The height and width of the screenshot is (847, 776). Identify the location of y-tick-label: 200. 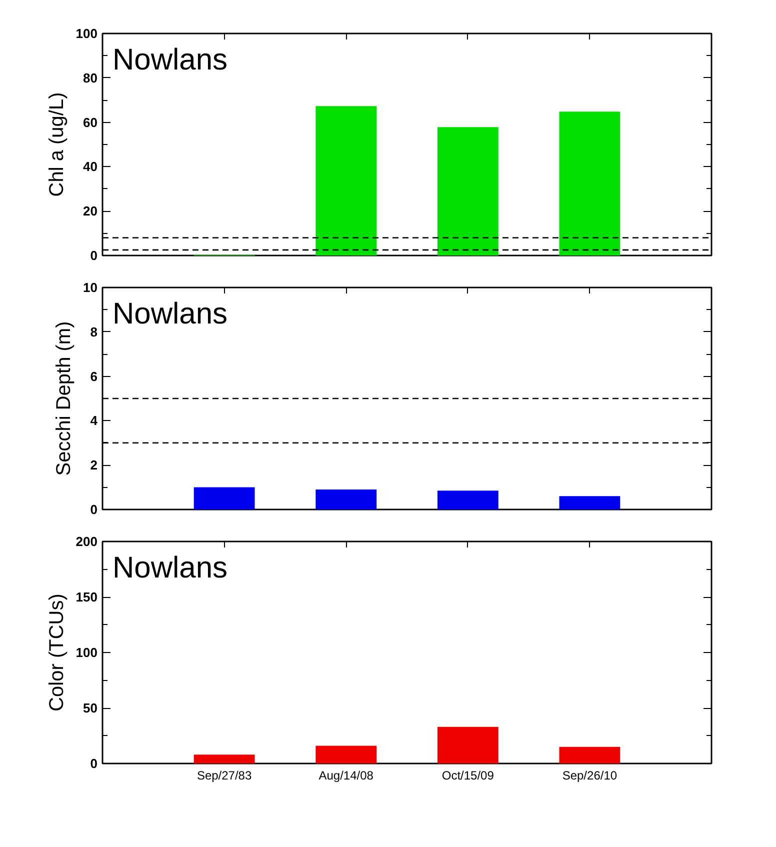
(87, 541).